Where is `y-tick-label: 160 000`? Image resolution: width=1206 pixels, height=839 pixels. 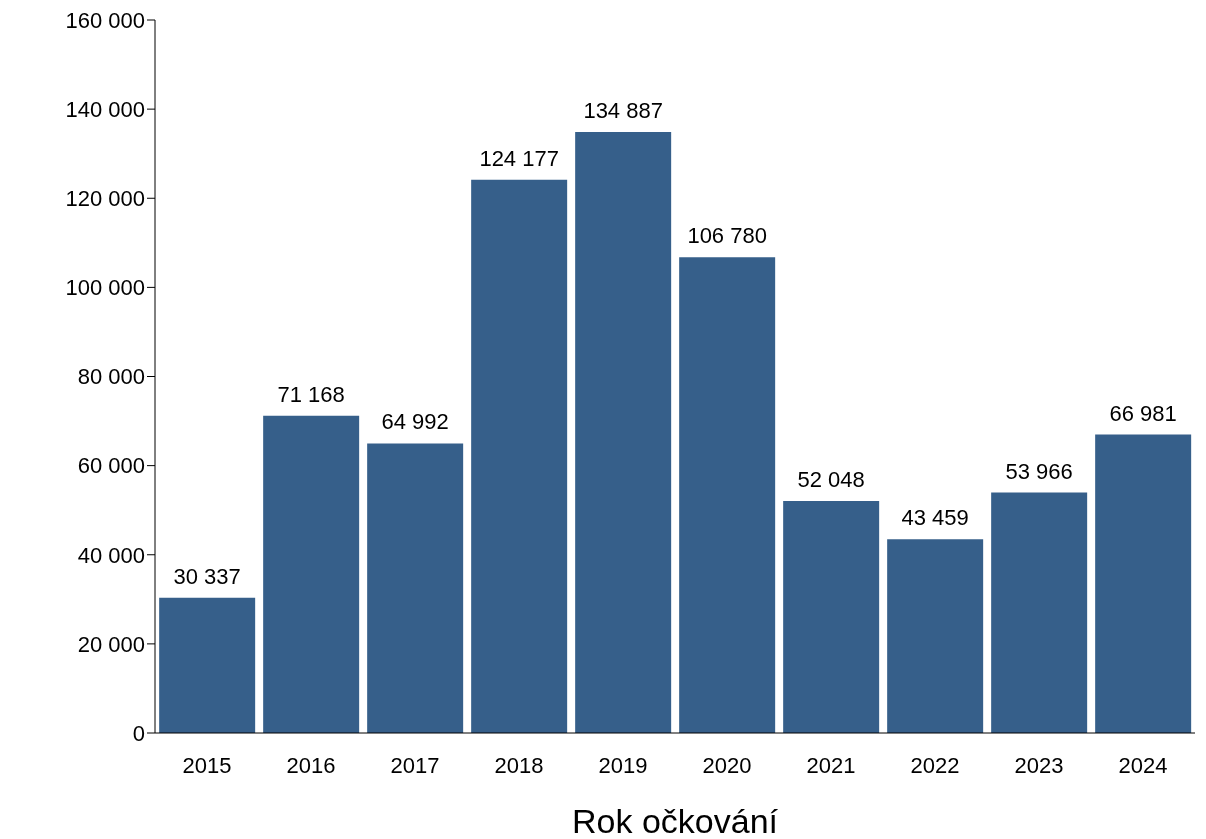
y-tick-label: 160 000 is located at coordinates (105, 20).